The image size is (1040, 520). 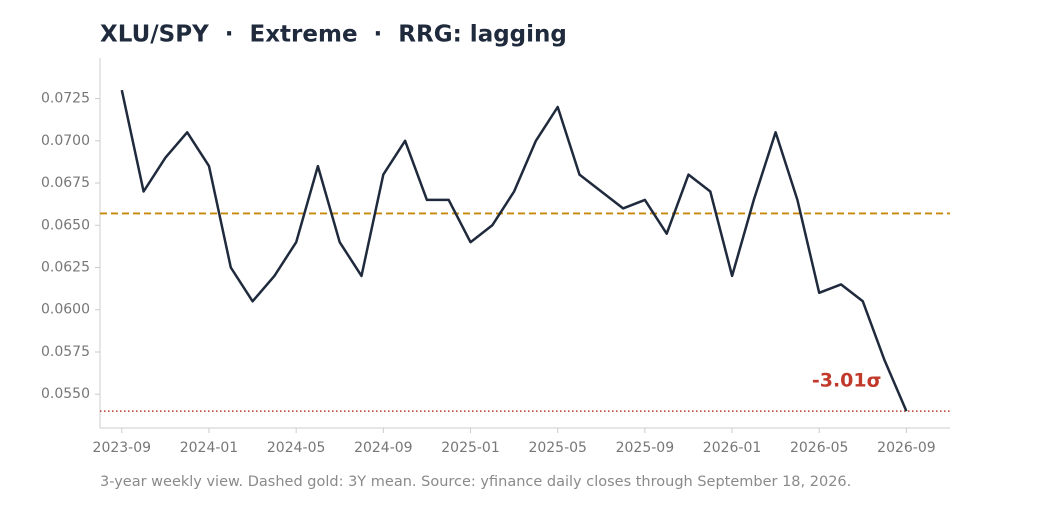 I want to click on y-tick-label: 0.0625, so click(x=65, y=267).